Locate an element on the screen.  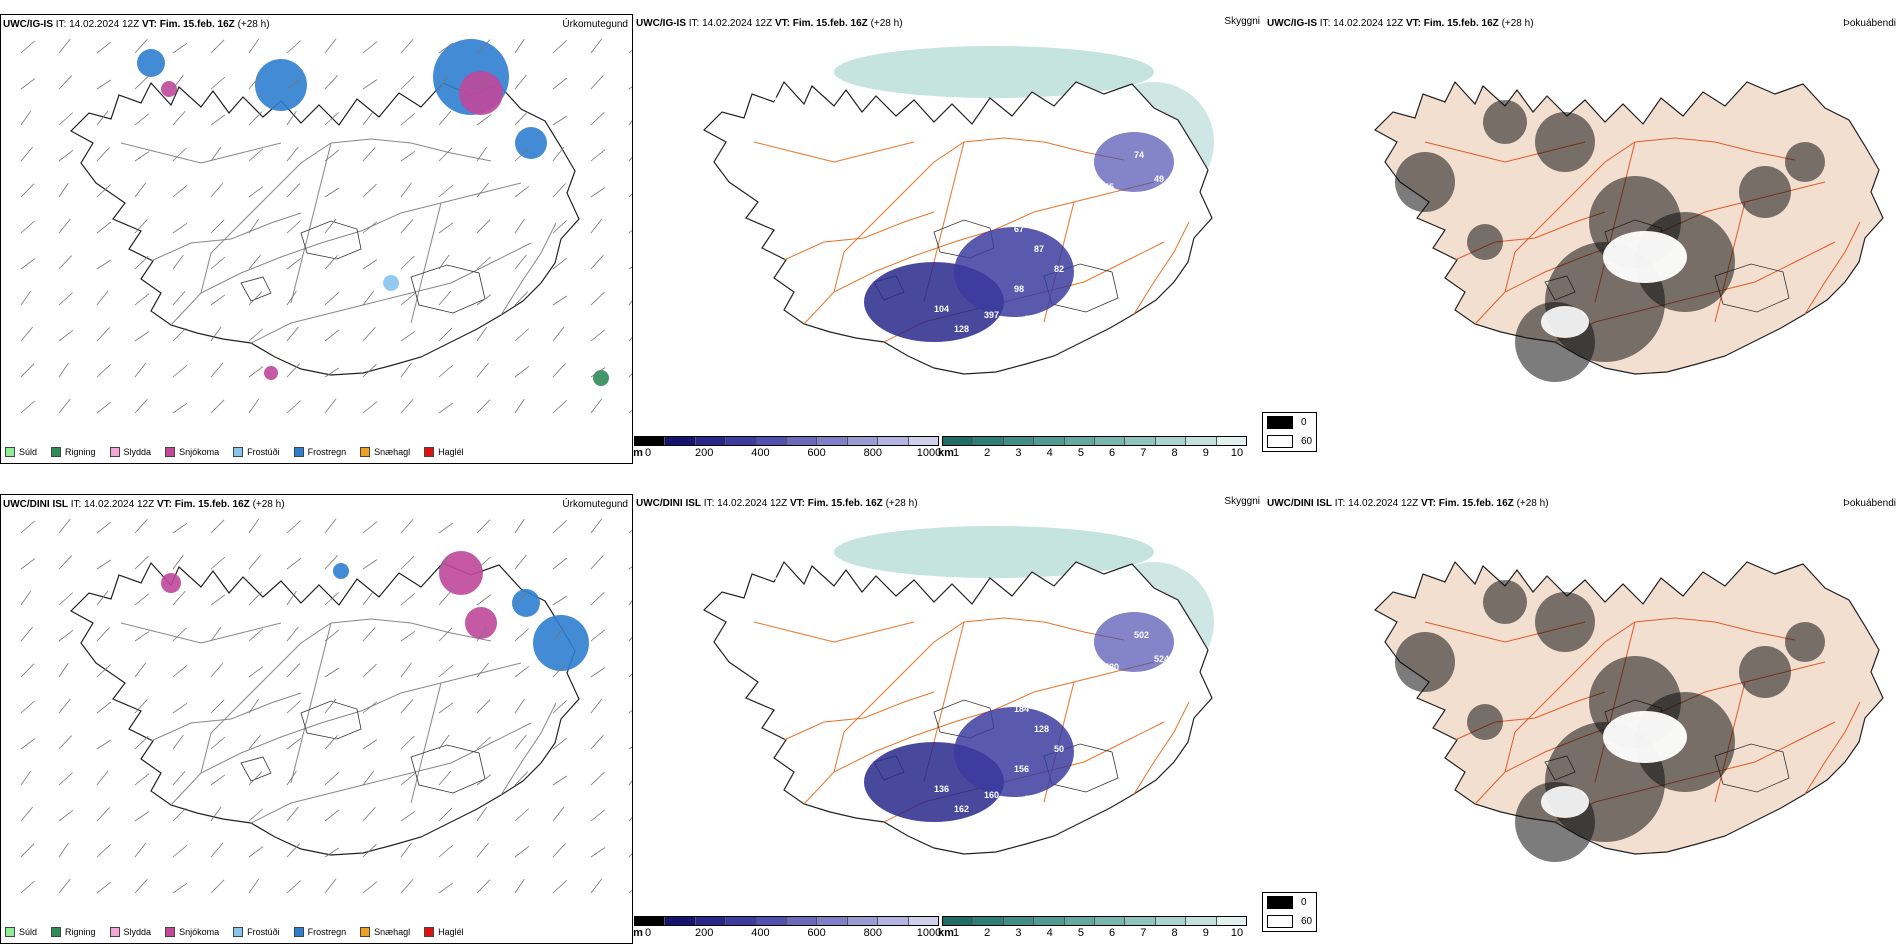
cloud-base-scale: m 0 200 400 600 800 1000 is located at coordinates (787, 448).